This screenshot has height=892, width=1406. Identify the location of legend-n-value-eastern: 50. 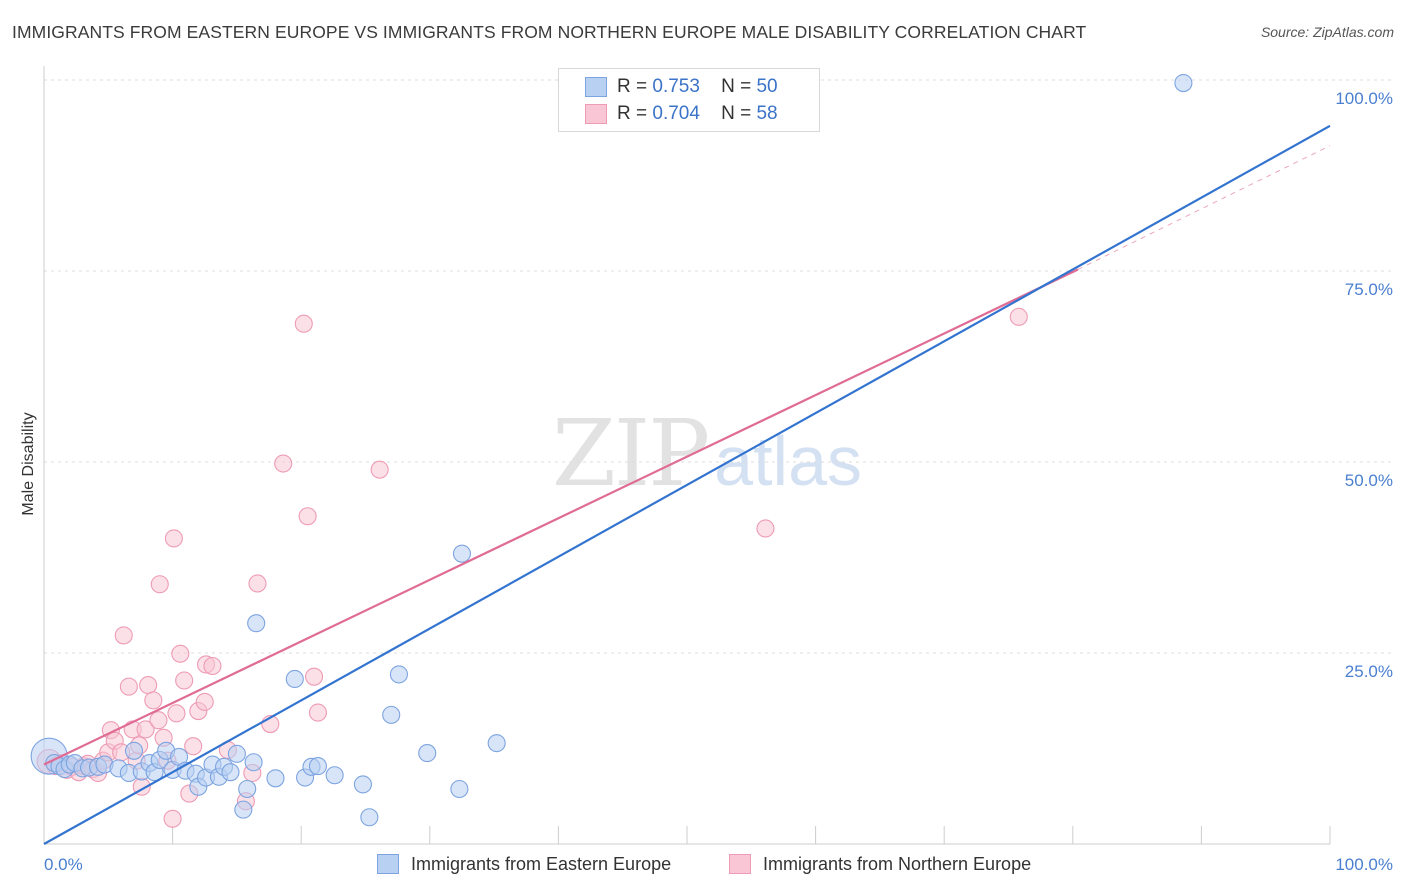
(767, 86).